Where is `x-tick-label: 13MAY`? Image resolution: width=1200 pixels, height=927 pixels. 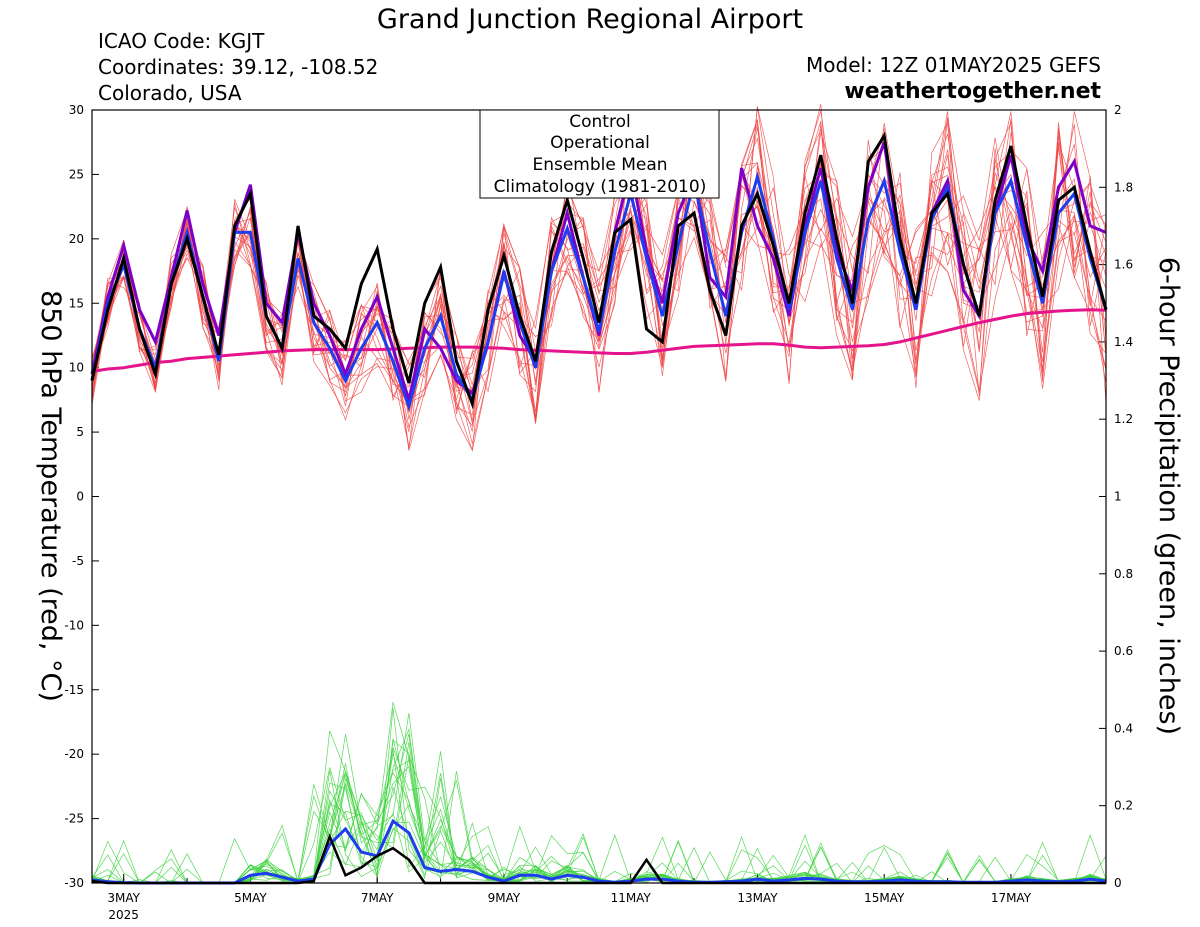
x-tick-label: 13MAY is located at coordinates (757, 898).